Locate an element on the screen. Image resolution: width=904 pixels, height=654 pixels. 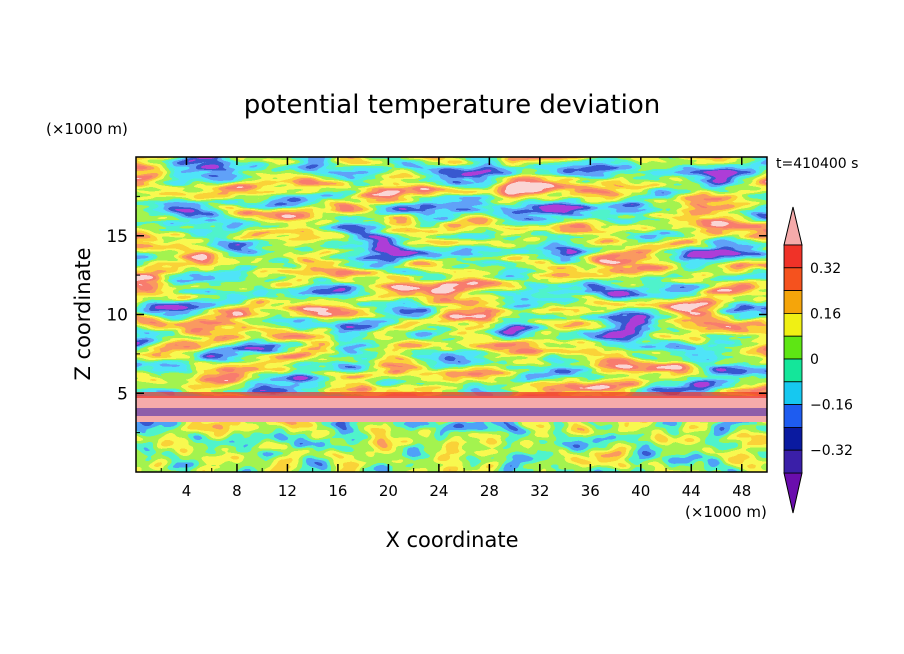
y-axis-title: Z coordinate is located at coordinates (83, 313).